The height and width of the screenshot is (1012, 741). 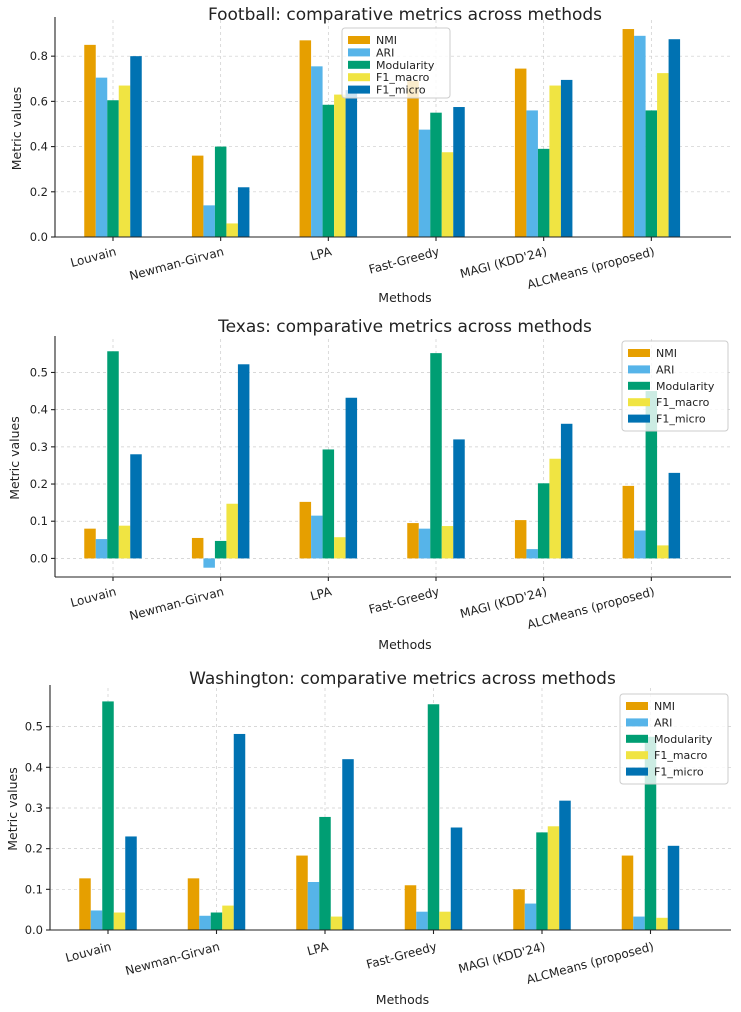 I want to click on bar-modularity-newman-girvan, so click(x=220, y=549).